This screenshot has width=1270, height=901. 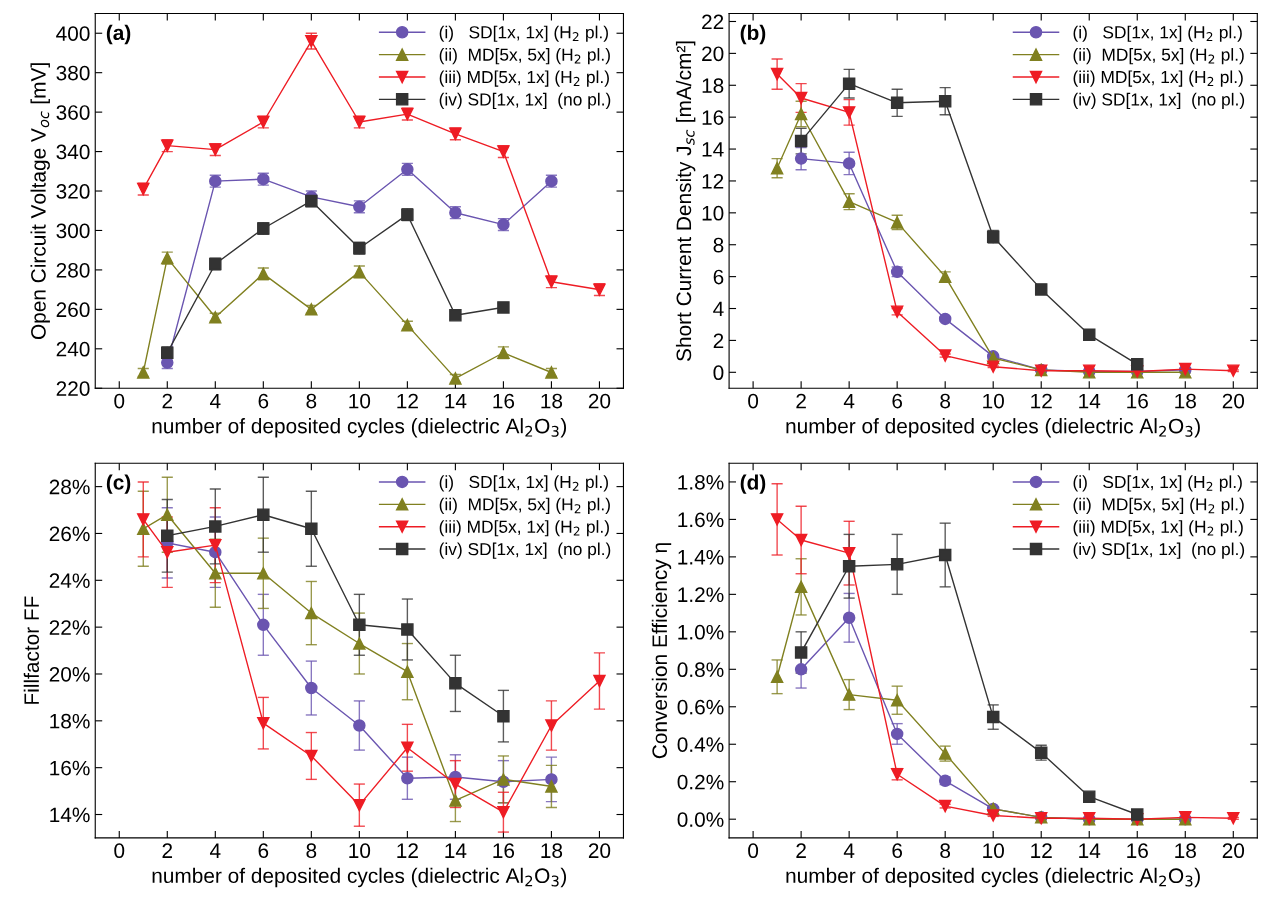 What do you see at coordinates (701, 595) in the screenshot?
I see `y-tick-label: 1.2%` at bounding box center [701, 595].